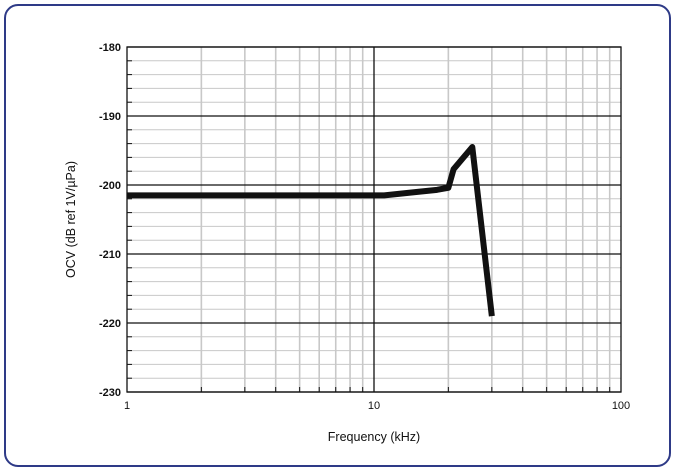  Describe the element at coordinates (127, 406) in the screenshot. I see `x-tick-label: 1` at that location.